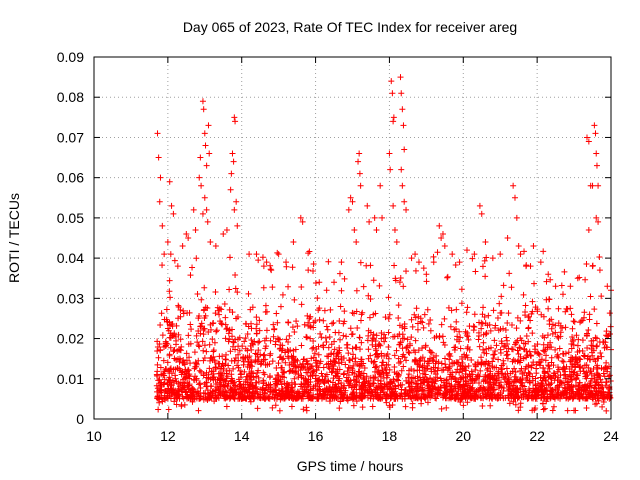 The height and width of the screenshot is (480, 640). Describe the element at coordinates (94, 436) in the screenshot. I see `x-tick-label: 10` at that location.